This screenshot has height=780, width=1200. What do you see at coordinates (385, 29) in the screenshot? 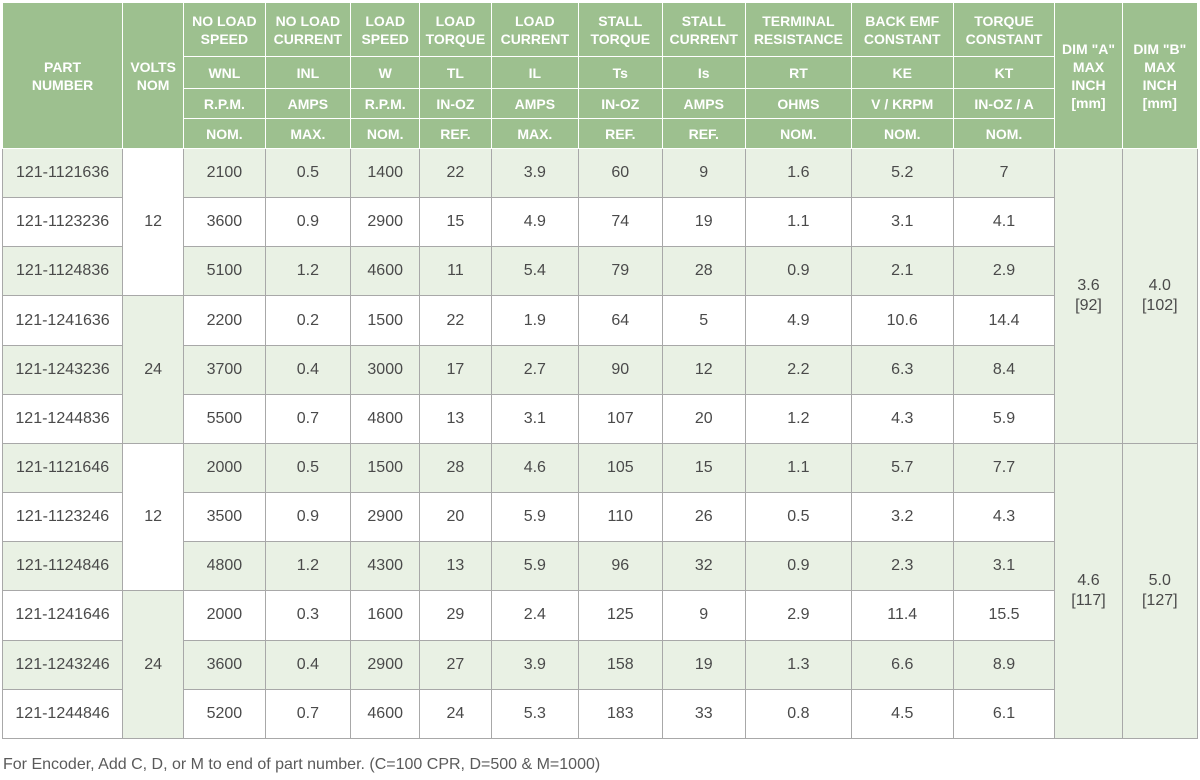
I see `col-title-header: LOAD SPEED` at bounding box center [385, 29].